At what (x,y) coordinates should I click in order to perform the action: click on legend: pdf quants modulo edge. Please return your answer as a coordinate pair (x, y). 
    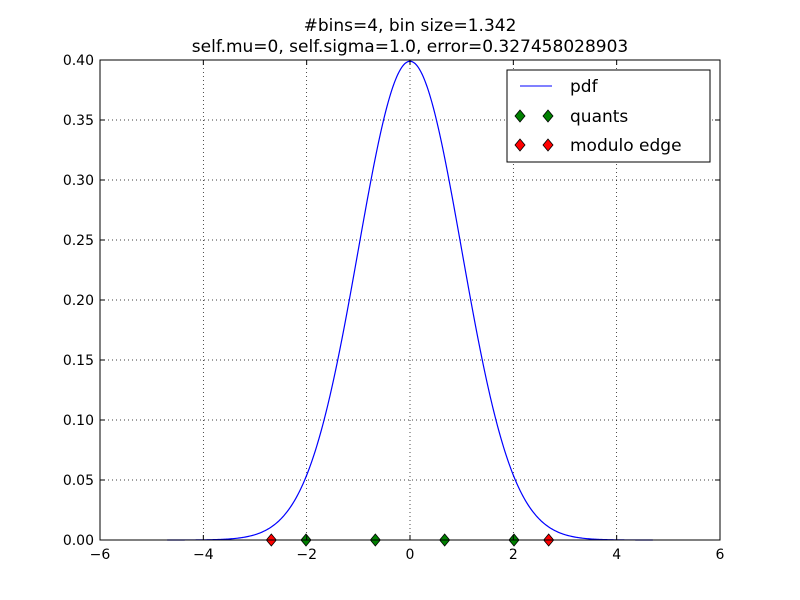
    Looking at the image, I should click on (608, 116).